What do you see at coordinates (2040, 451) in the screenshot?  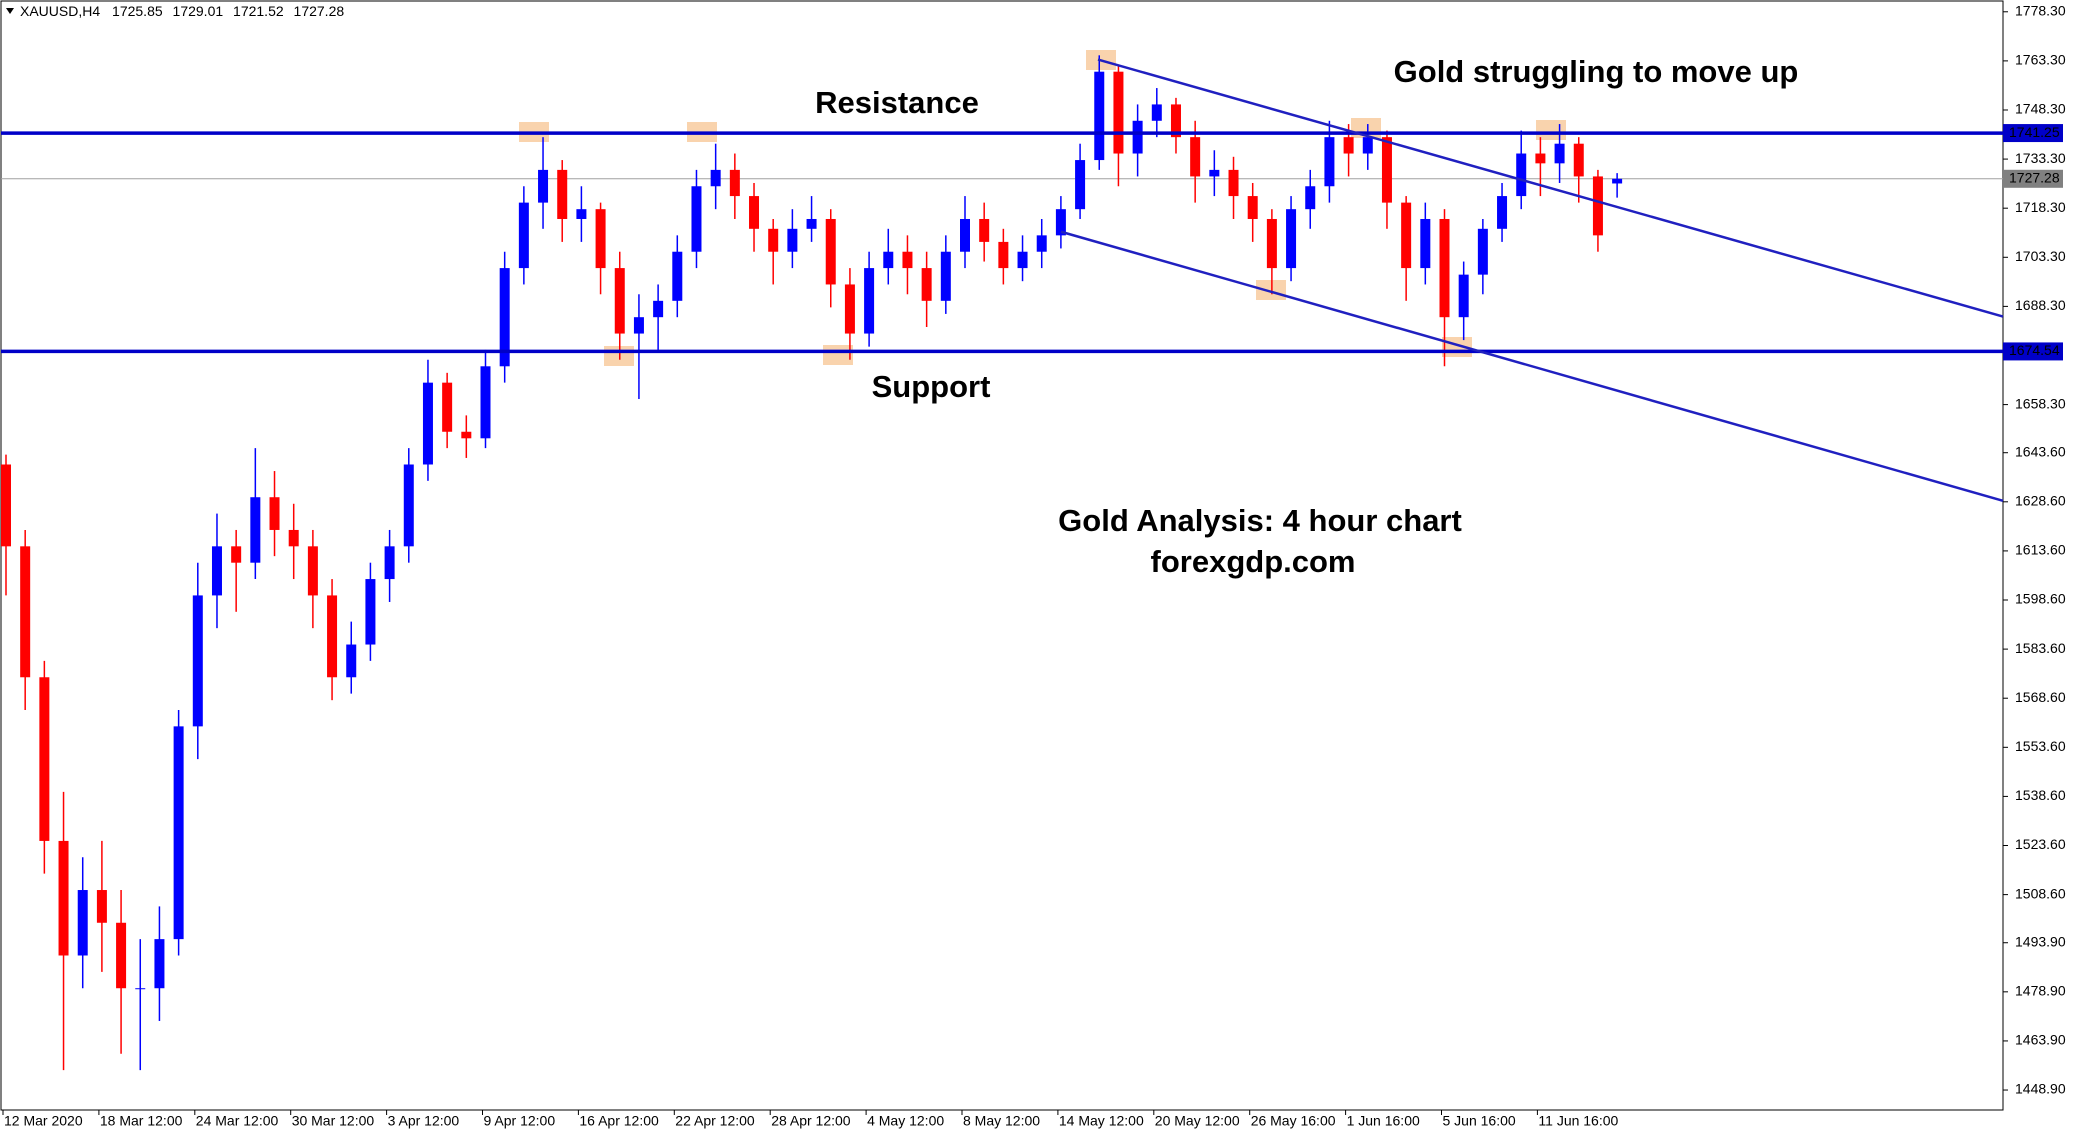 I see `y-tick-label: 1643.60` at bounding box center [2040, 451].